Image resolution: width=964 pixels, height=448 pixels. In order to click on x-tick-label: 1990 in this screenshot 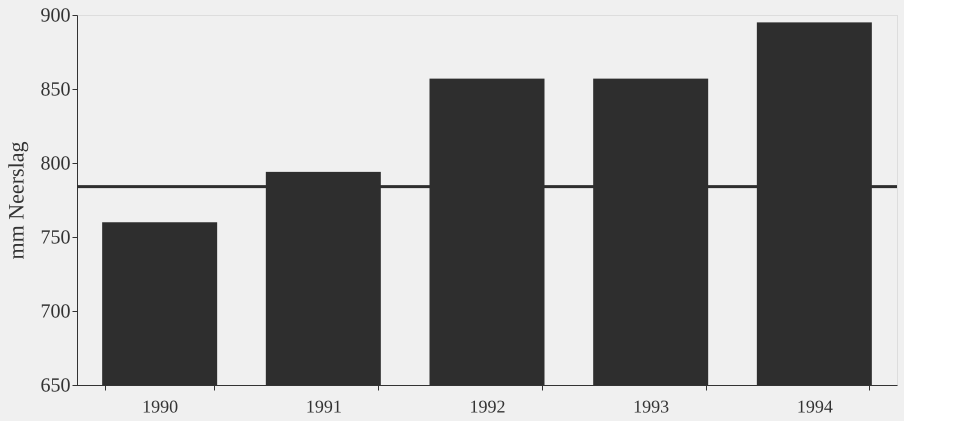, I will do `click(160, 406)`.